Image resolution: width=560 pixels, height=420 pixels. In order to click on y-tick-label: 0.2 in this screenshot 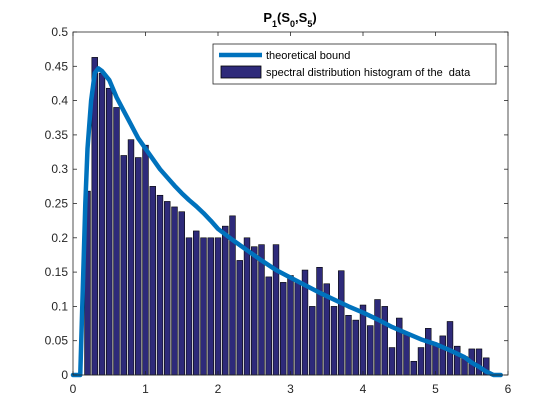, I will do `click(59, 238)`.